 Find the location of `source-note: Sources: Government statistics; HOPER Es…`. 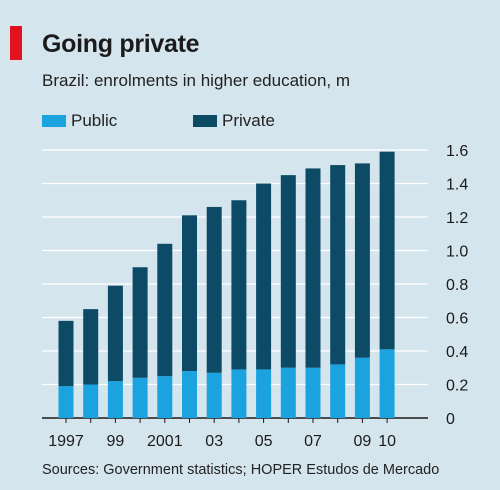

source-note: Sources: Government statistics; HOPER Es… is located at coordinates (241, 470).